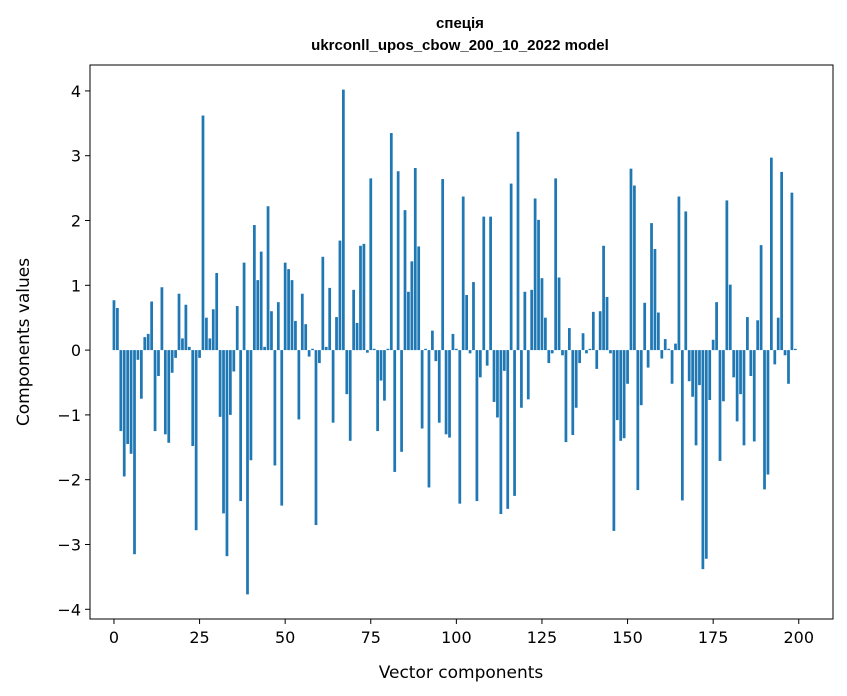  What do you see at coordinates (24, 342) in the screenshot?
I see `y-axis-label: Components values` at bounding box center [24, 342].